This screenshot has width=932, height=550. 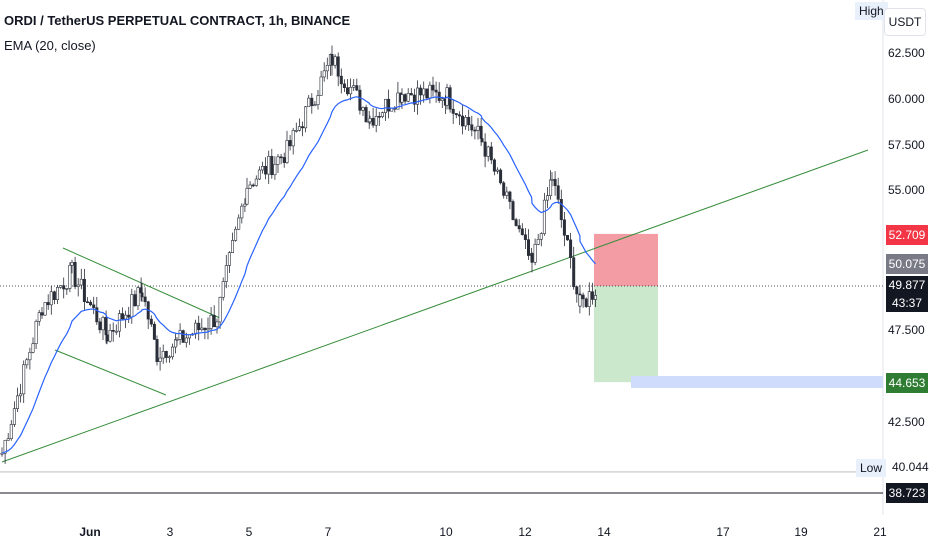 I want to click on y-tick: 60.000, so click(x=906, y=99).